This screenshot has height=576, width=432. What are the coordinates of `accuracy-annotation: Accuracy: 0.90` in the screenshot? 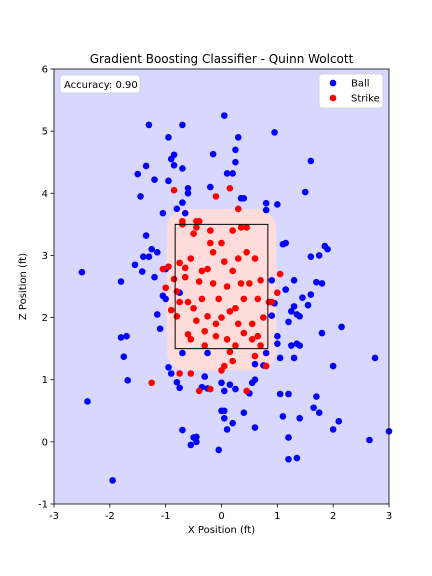 It's located at (100, 84).